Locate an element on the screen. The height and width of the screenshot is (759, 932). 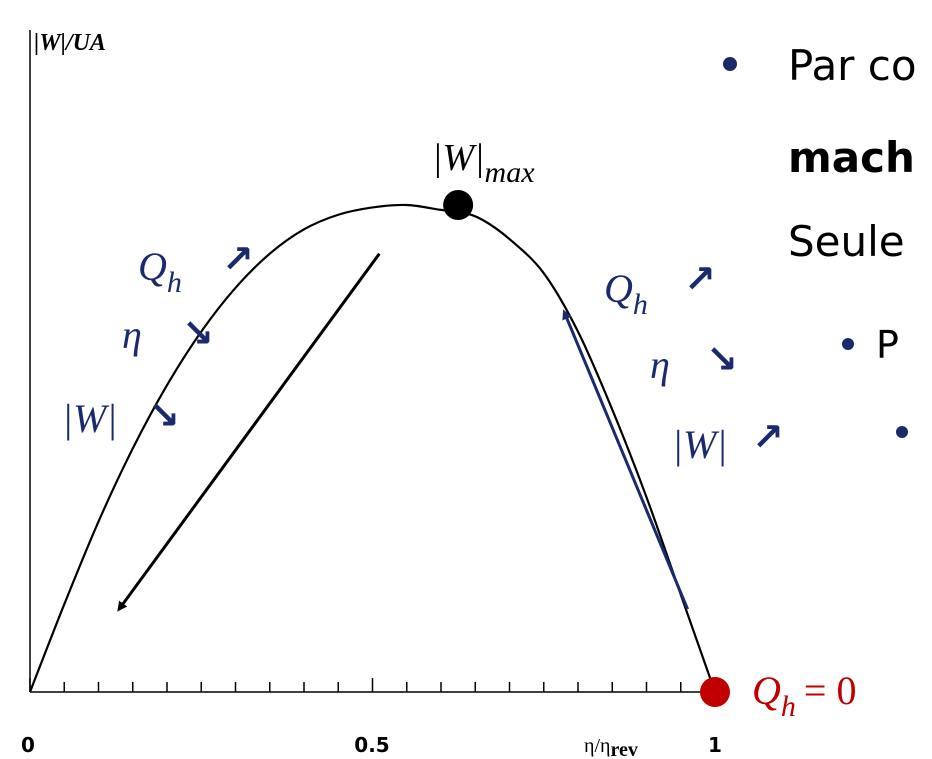
side-text-line3: Seule is located at coordinates (846, 241).